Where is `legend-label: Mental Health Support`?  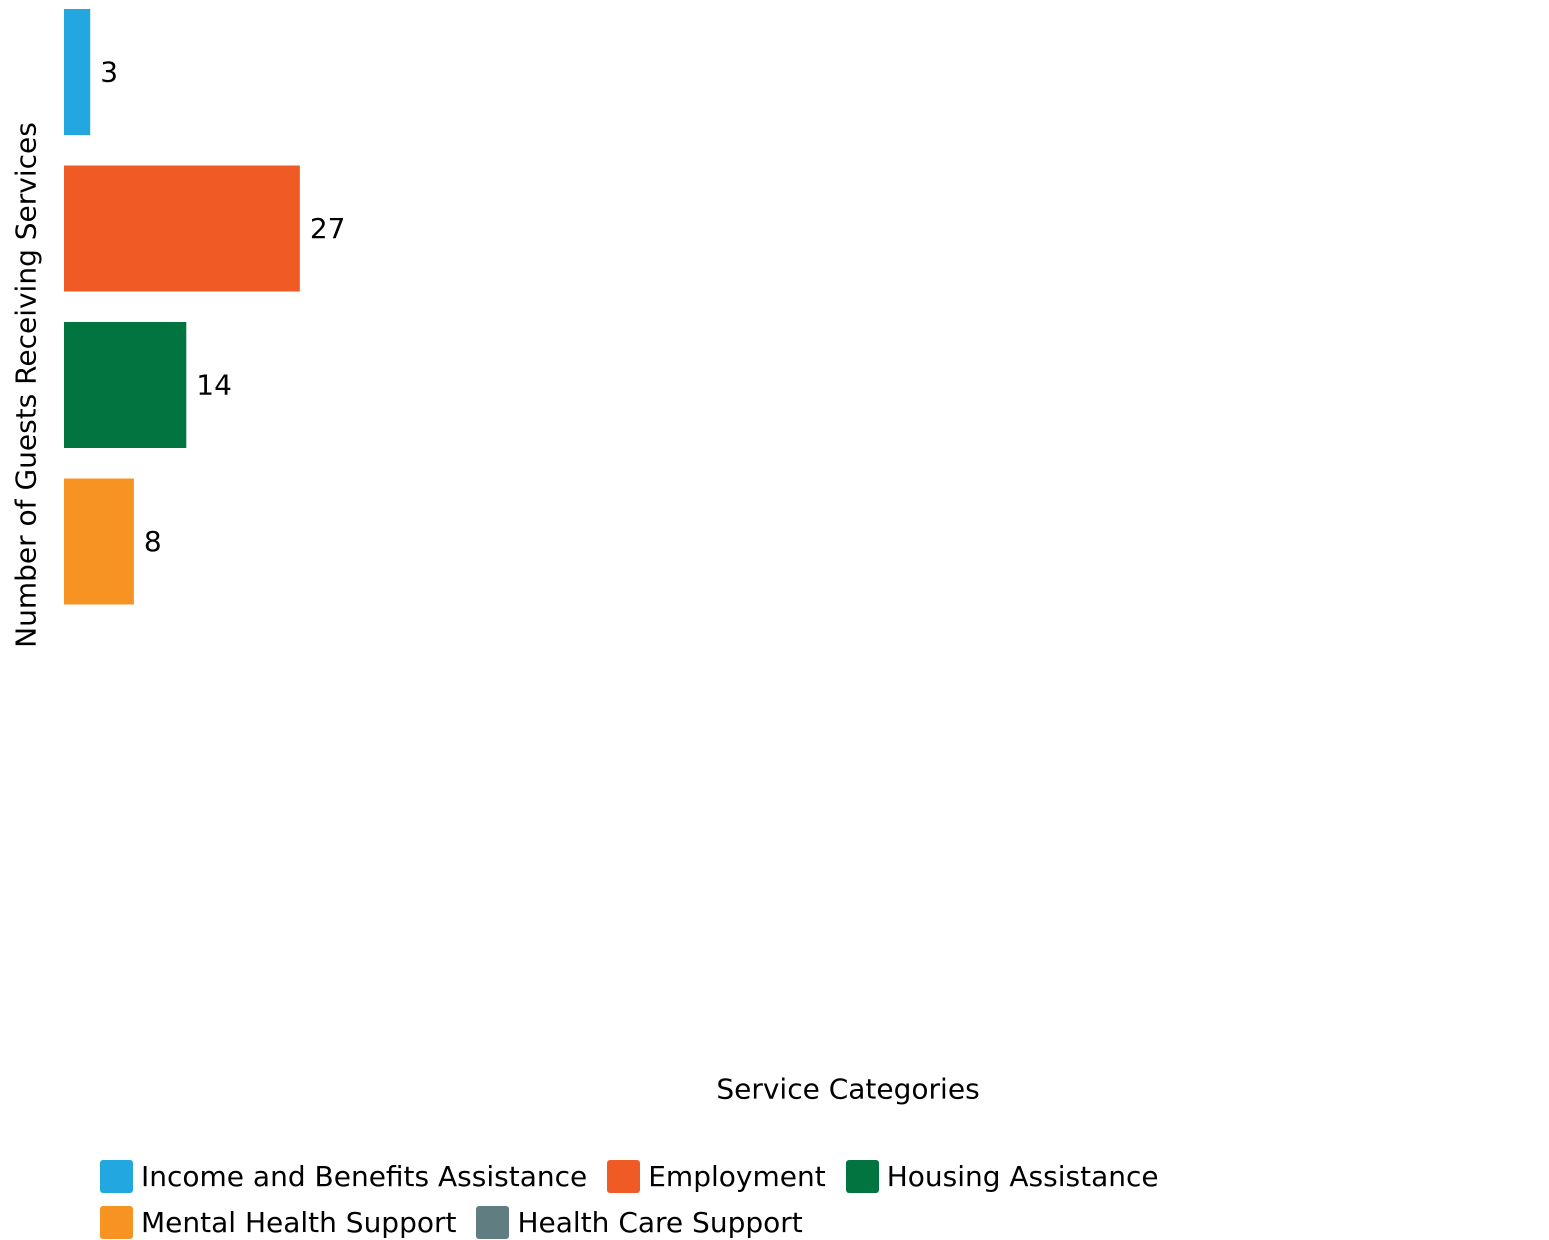
legend-label: Mental Health Support is located at coordinates (299, 1222).